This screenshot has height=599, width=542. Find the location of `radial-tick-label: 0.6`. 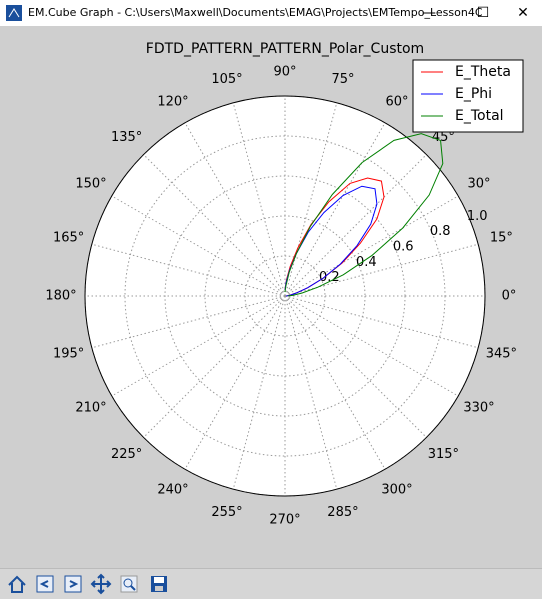

radial-tick-label: 0.6 is located at coordinates (403, 247).